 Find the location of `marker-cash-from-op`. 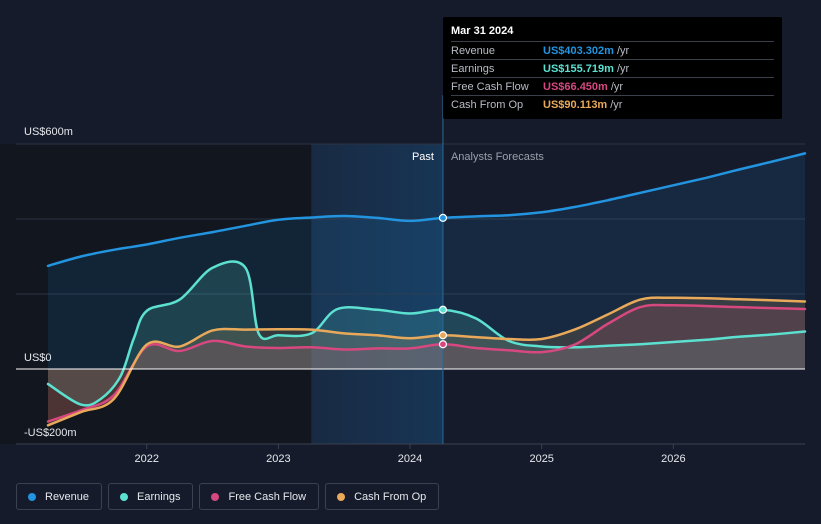

marker-cash-from-op is located at coordinates (443, 335).